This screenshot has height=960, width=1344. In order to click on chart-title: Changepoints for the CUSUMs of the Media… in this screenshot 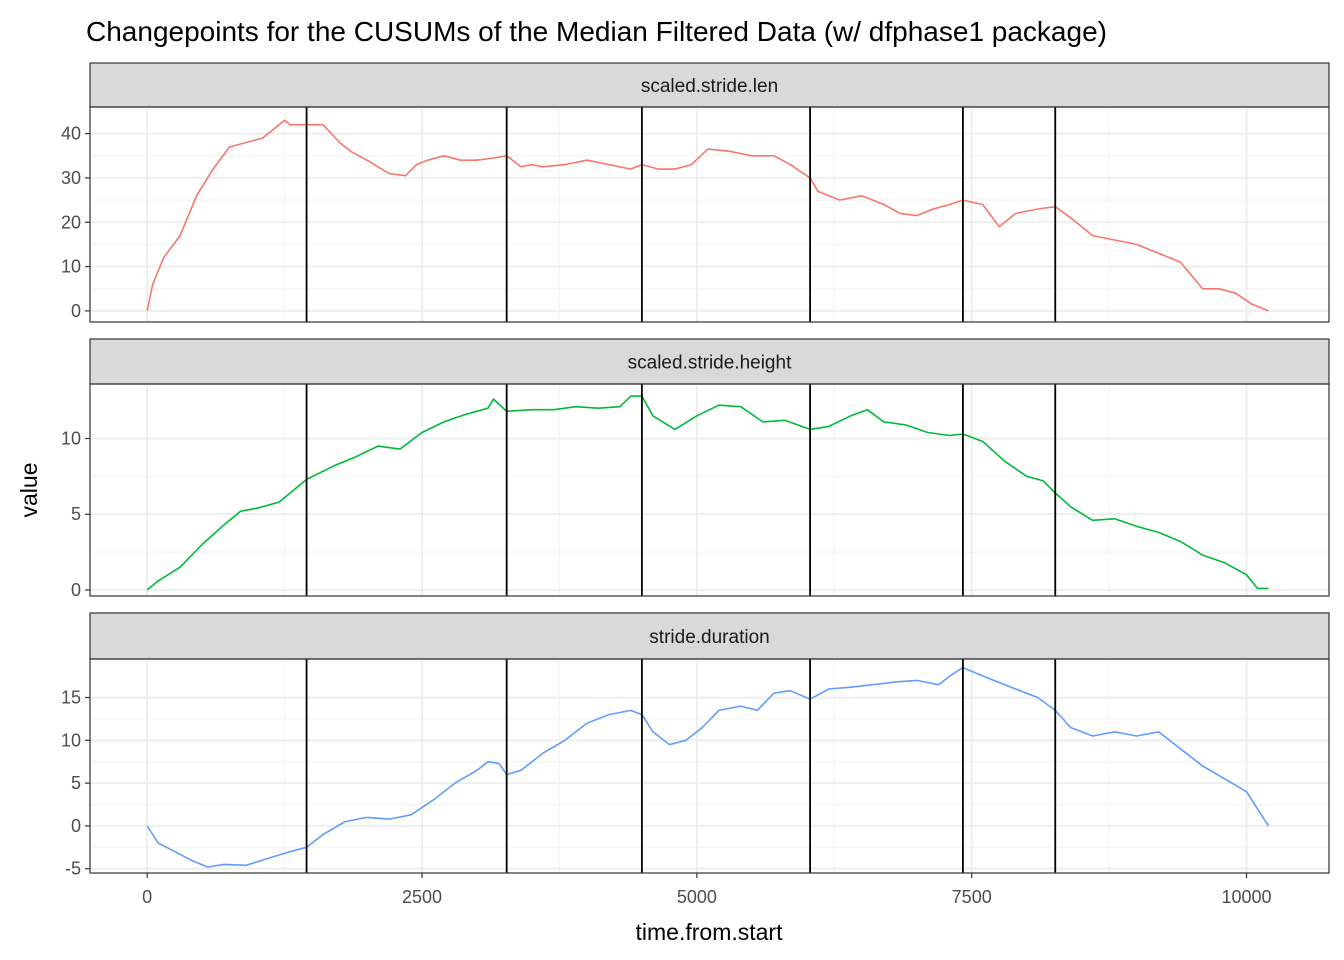, I will do `click(596, 31)`.